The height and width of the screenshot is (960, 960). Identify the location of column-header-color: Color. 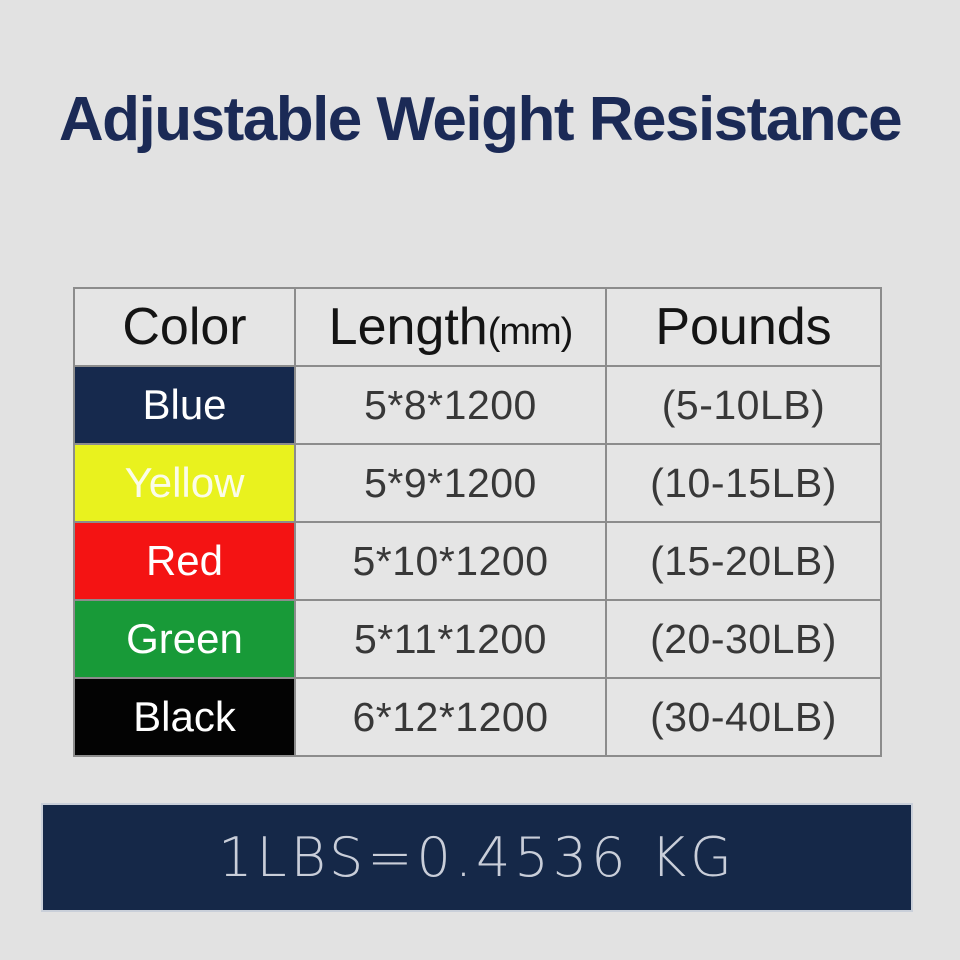
(184, 327).